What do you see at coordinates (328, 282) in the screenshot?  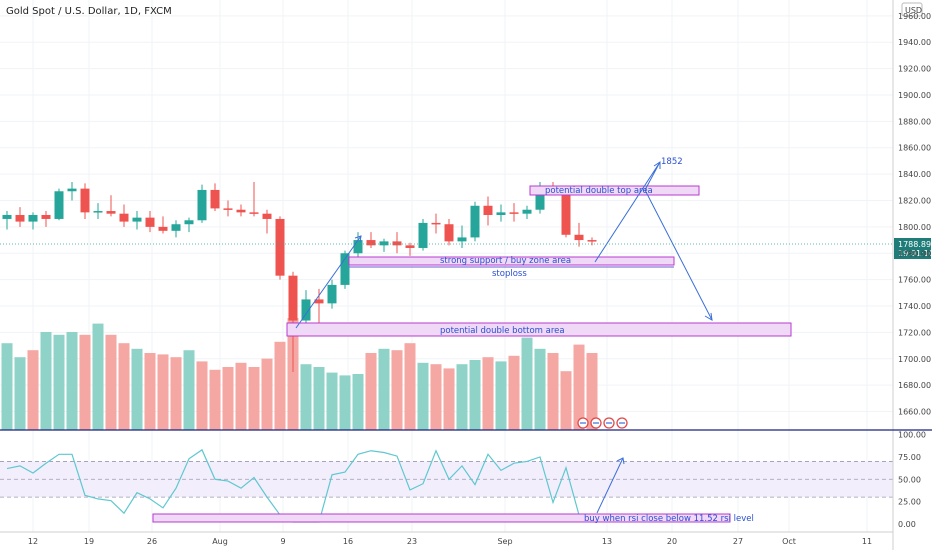 I see `rally-arrow` at bounding box center [328, 282].